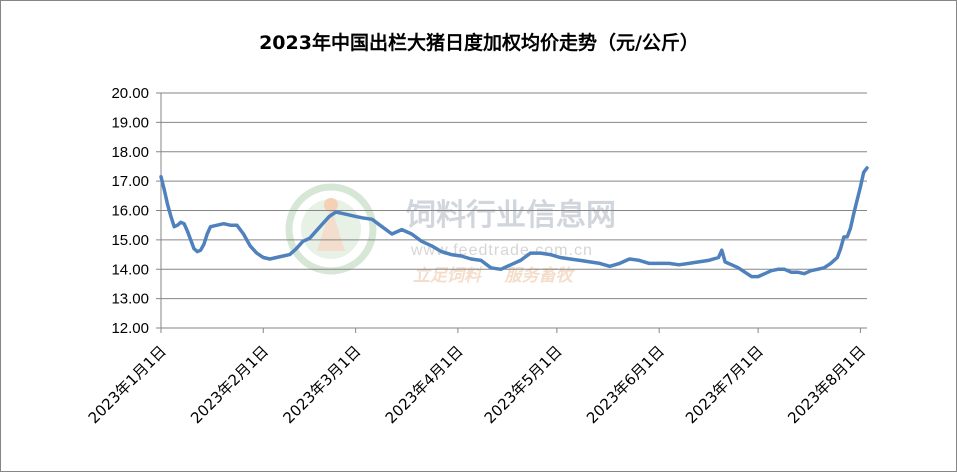  What do you see at coordinates (424, 384) in the screenshot?
I see `x-tick-label: 2023年4月1日` at bounding box center [424, 384].